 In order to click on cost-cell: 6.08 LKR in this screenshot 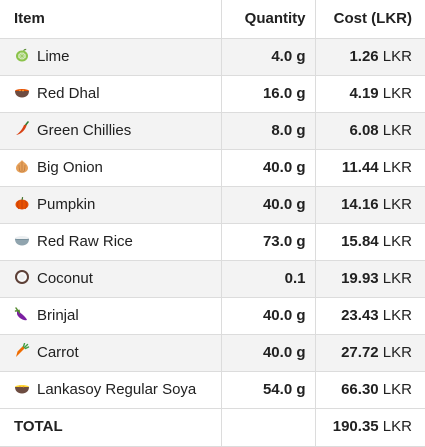, I will do `click(370, 131)`.